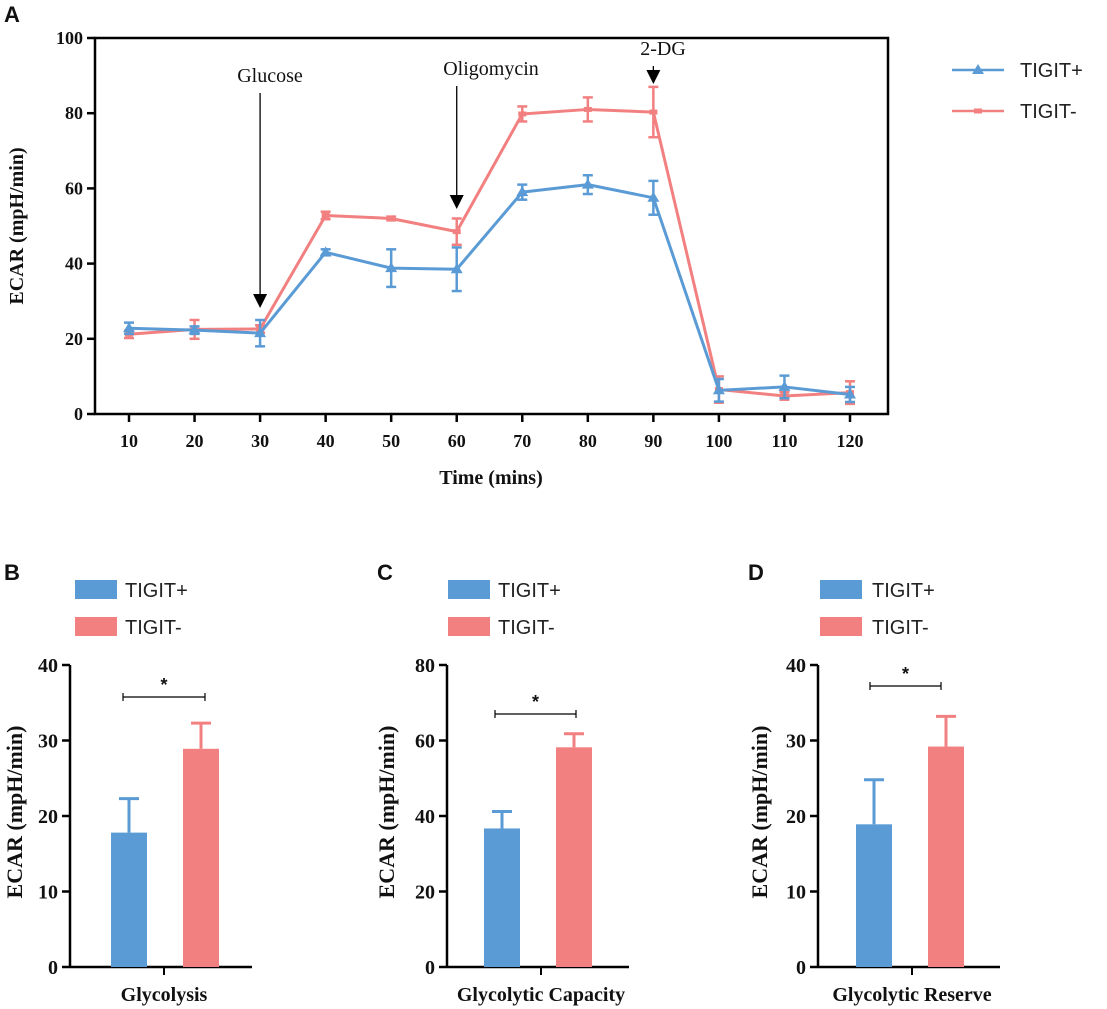 This screenshot has width=1107, height=1009. I want to click on x-axis-title: Glycolytic Reserve, so click(911, 995).